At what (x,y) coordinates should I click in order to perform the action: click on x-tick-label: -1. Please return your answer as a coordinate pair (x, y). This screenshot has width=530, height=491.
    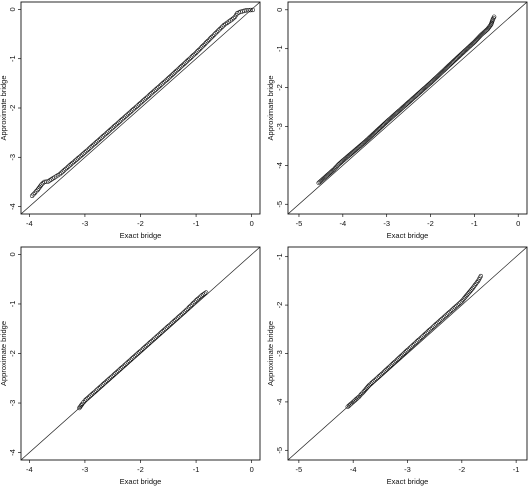
    Looking at the image, I should click on (474, 223).